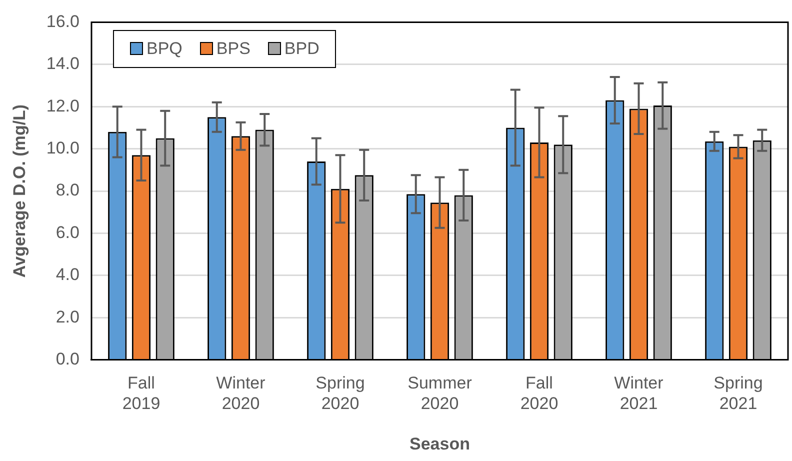 The image size is (792, 461). What do you see at coordinates (241, 394) in the screenshot?
I see `x-tick-label: Winter 2020` at bounding box center [241, 394].